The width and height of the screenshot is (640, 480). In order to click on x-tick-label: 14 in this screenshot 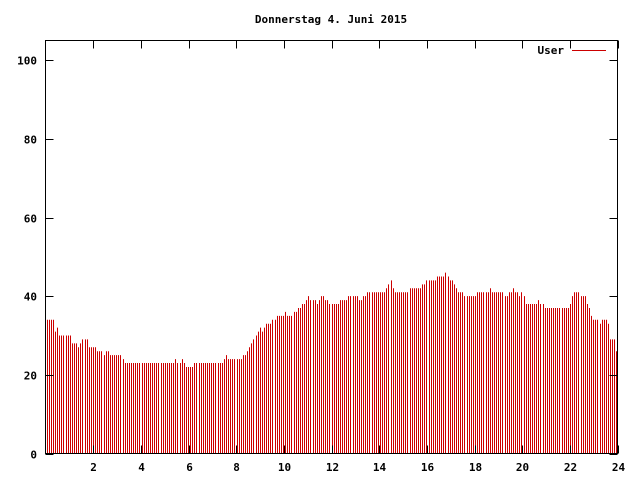, I will do `click(380, 467)`.